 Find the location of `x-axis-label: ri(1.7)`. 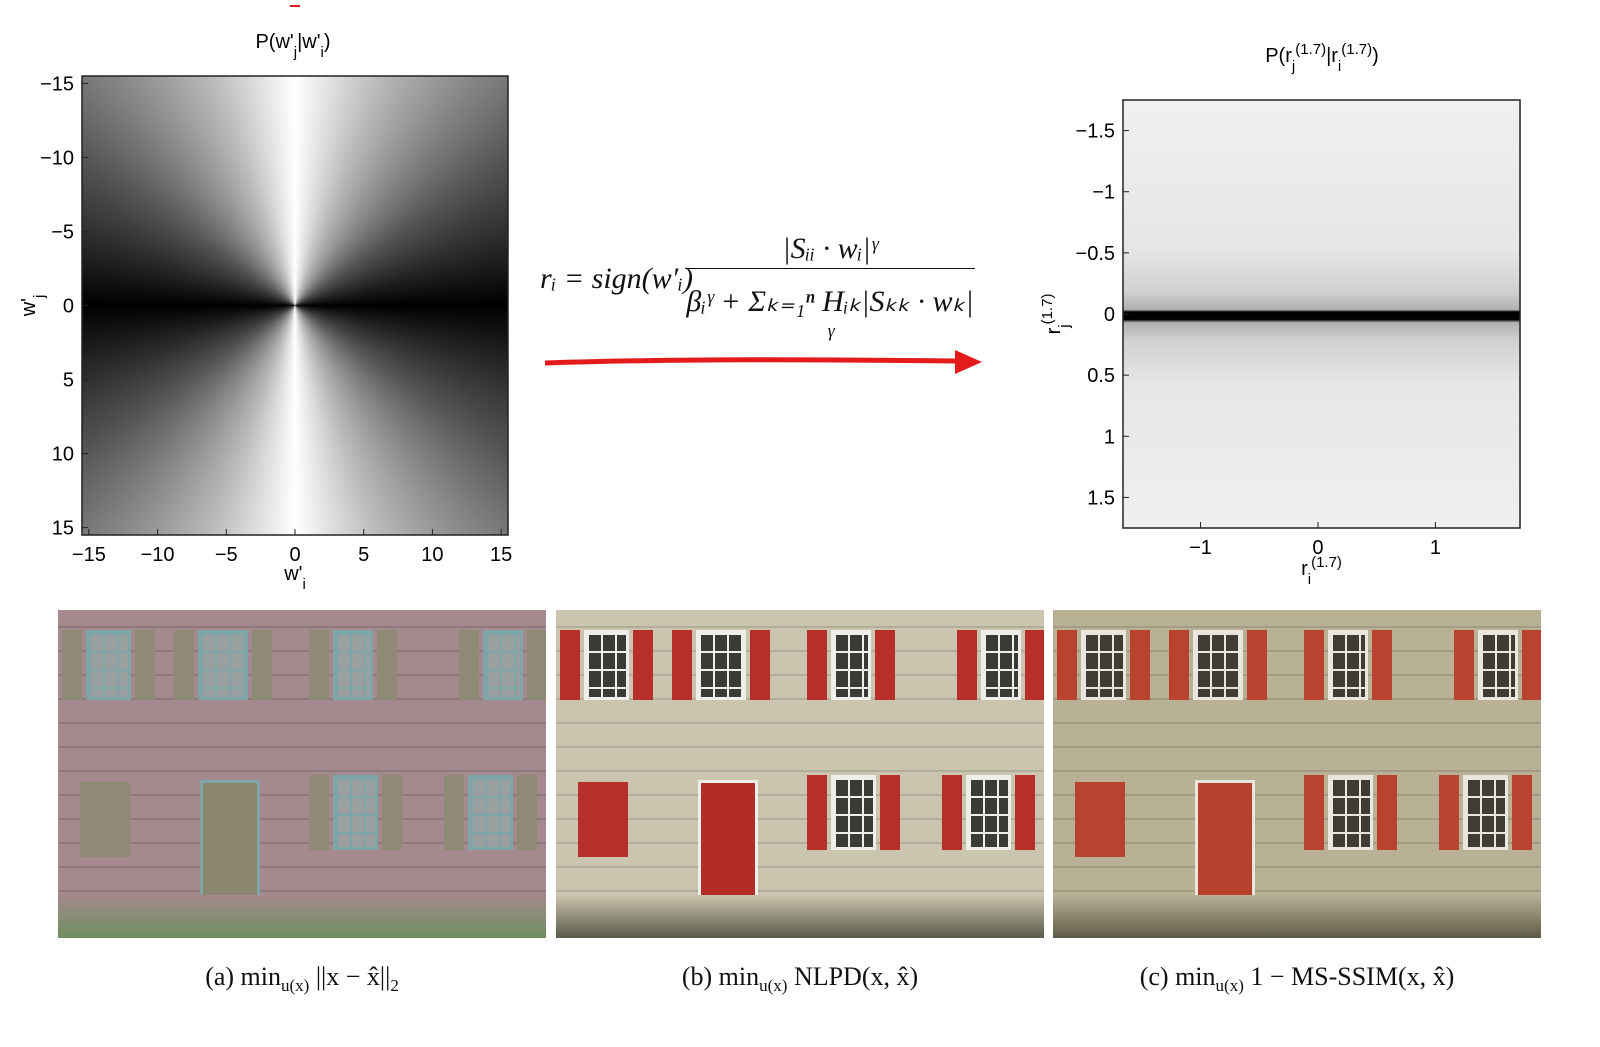

x-axis-label: ri(1.7) is located at coordinates (1321, 571).